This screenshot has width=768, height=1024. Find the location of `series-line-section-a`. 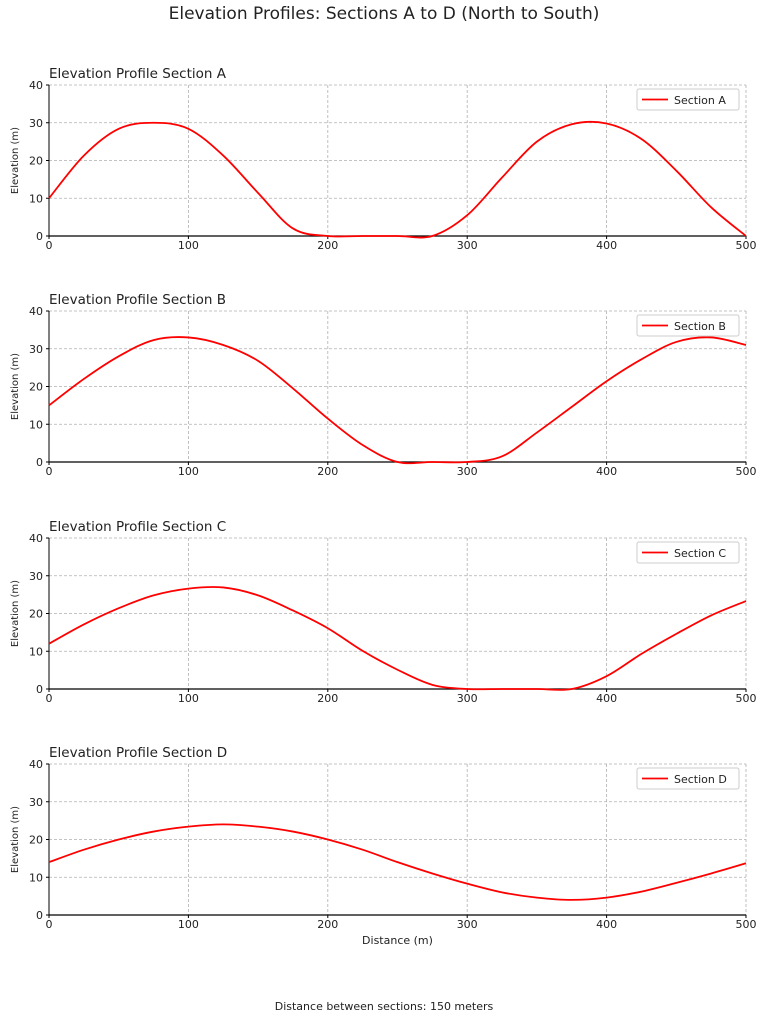

series-line-section-a is located at coordinates (397, 179).